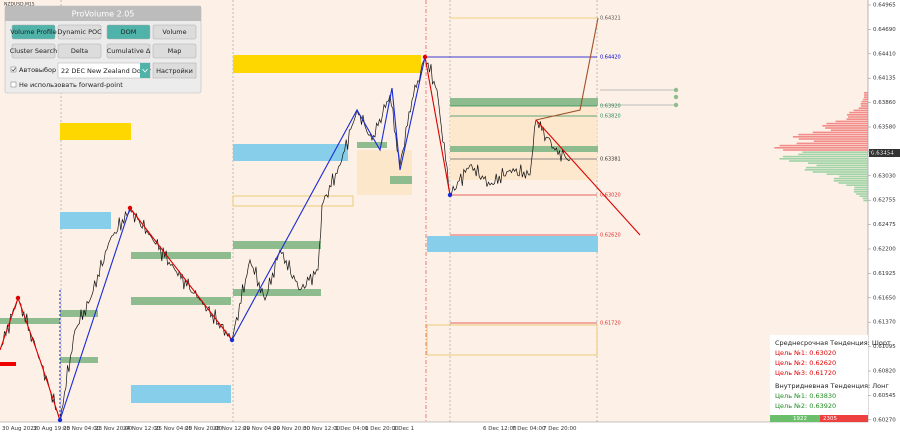  I want to click on price-label: 0.60820, so click(884, 372).